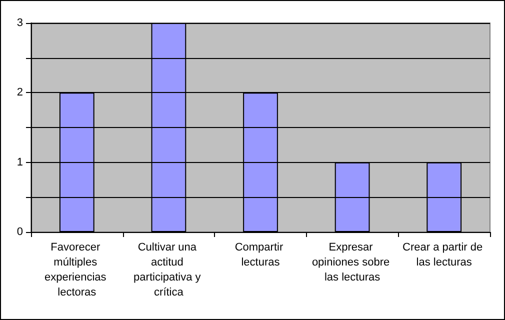  I want to click on y-tick-label: 1, so click(19, 162).